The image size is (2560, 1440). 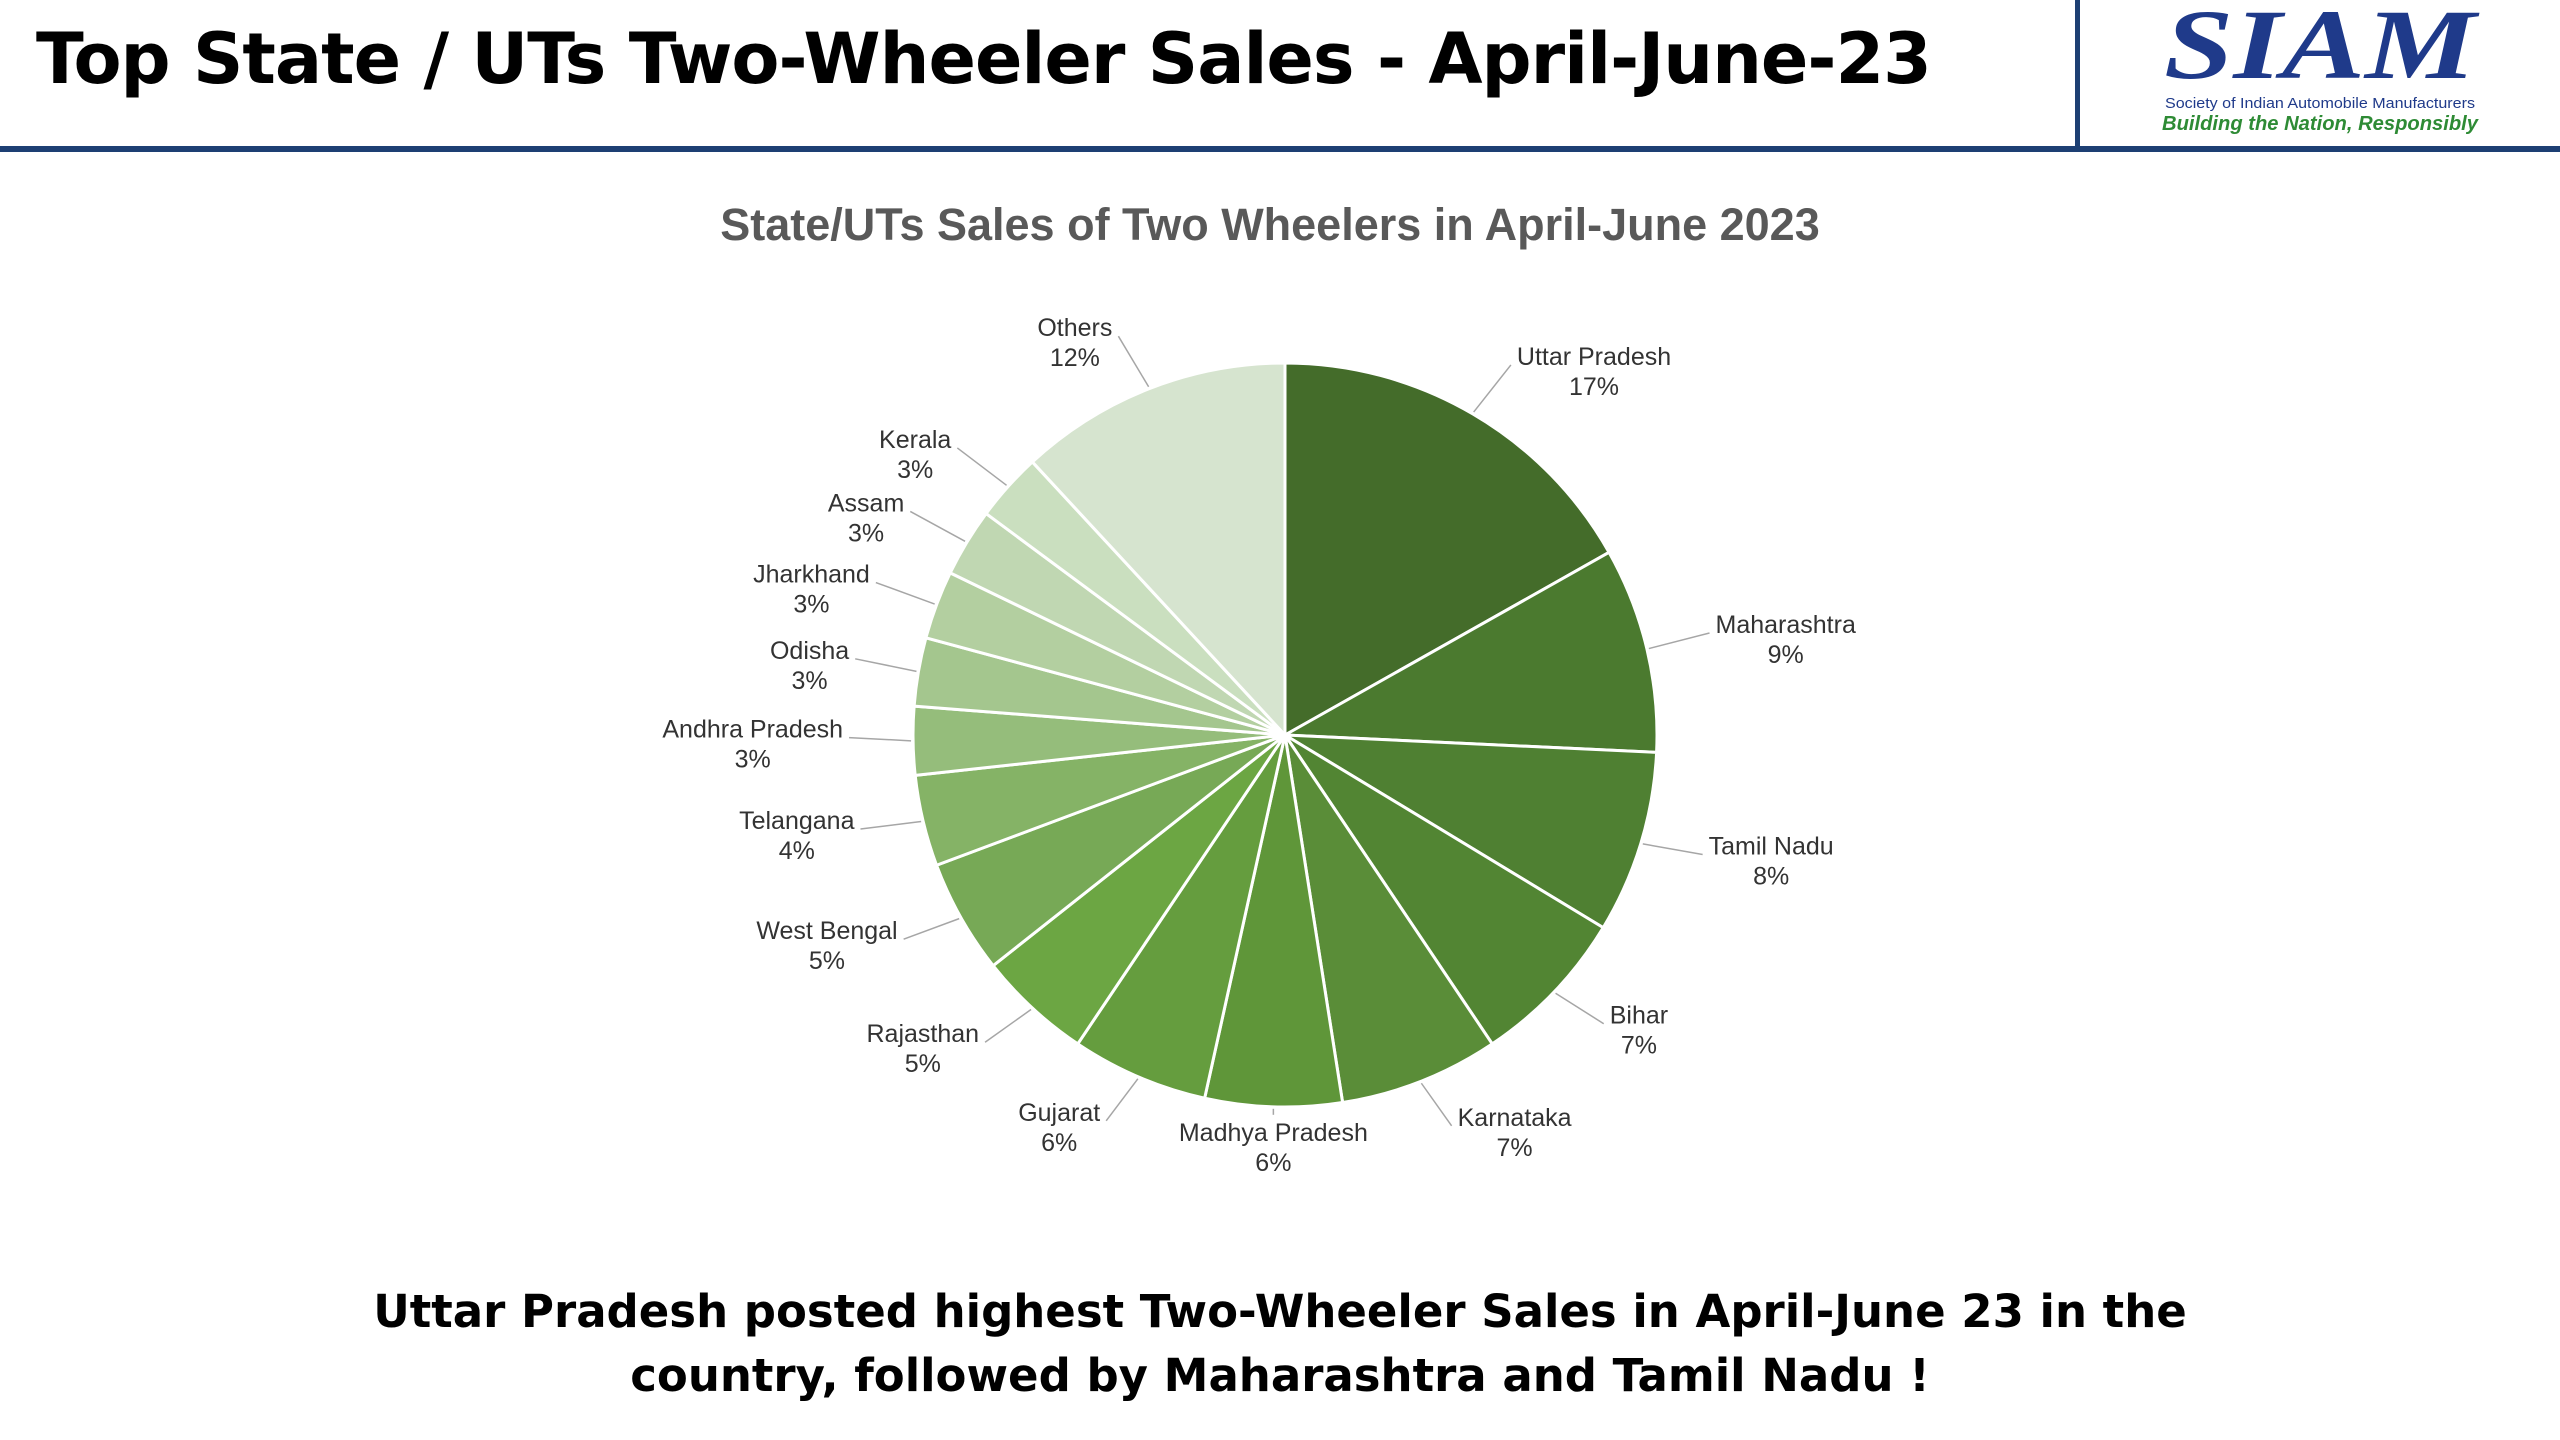 What do you see at coordinates (880, 739) in the screenshot?
I see `leader-line-andhra-pradesh` at bounding box center [880, 739].